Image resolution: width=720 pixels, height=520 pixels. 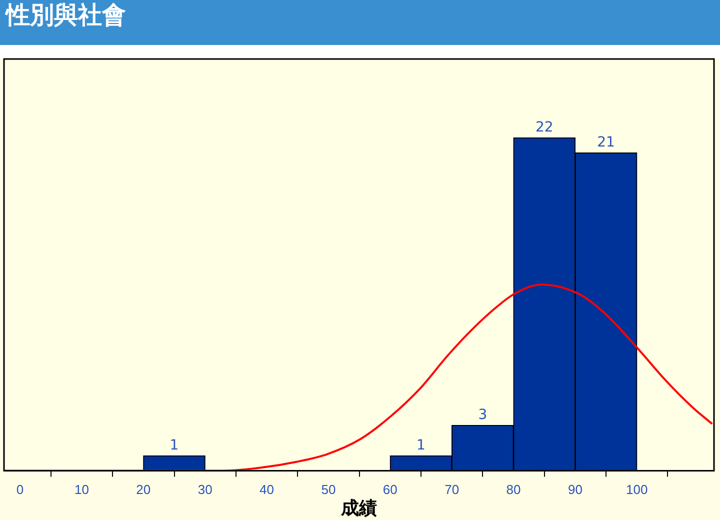 I want to click on data-label: 3, so click(x=483, y=415).